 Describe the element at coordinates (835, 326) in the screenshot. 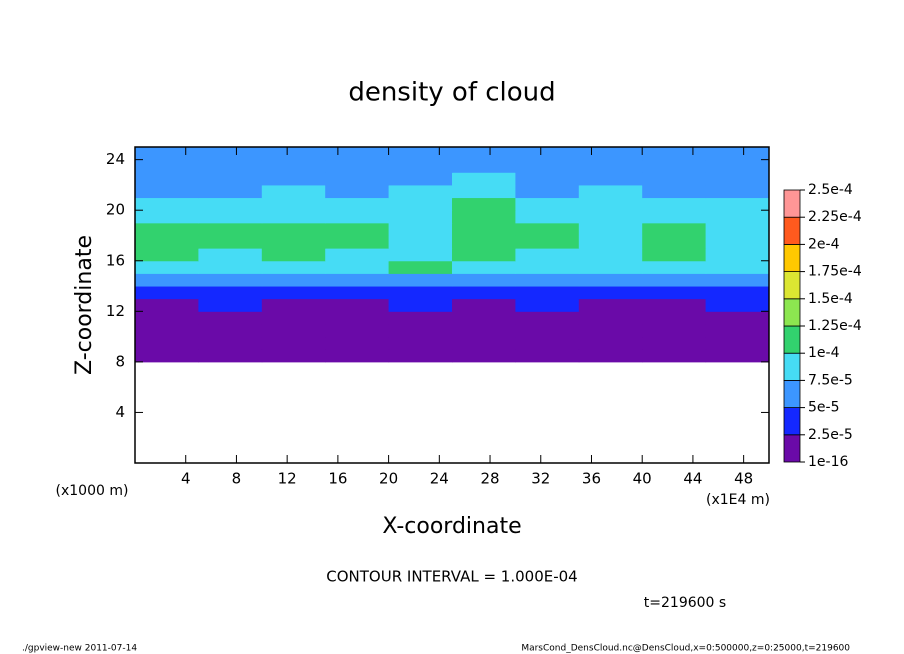

I see `colorbar-label: 1.25e-4` at that location.